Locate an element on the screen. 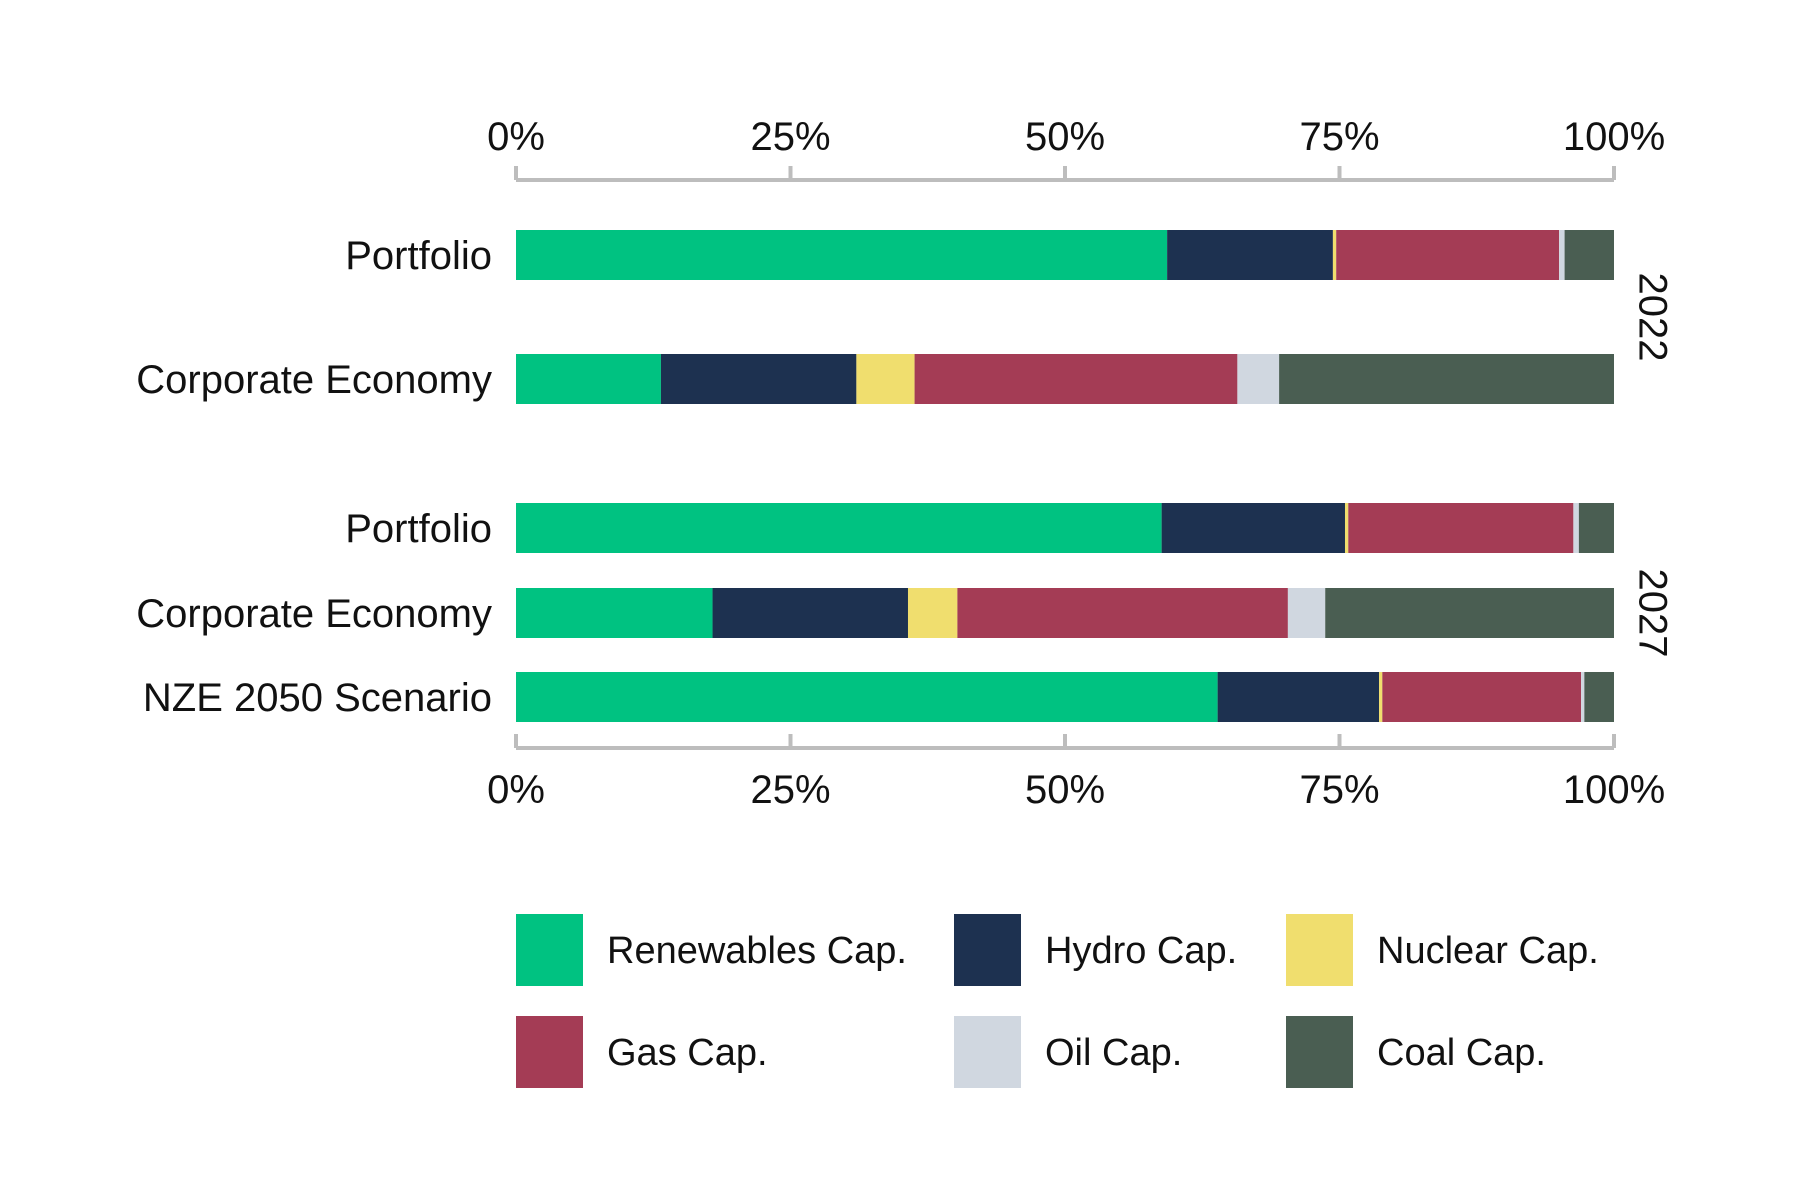  legend-item: Hydro Cap. is located at coordinates (1095, 950).